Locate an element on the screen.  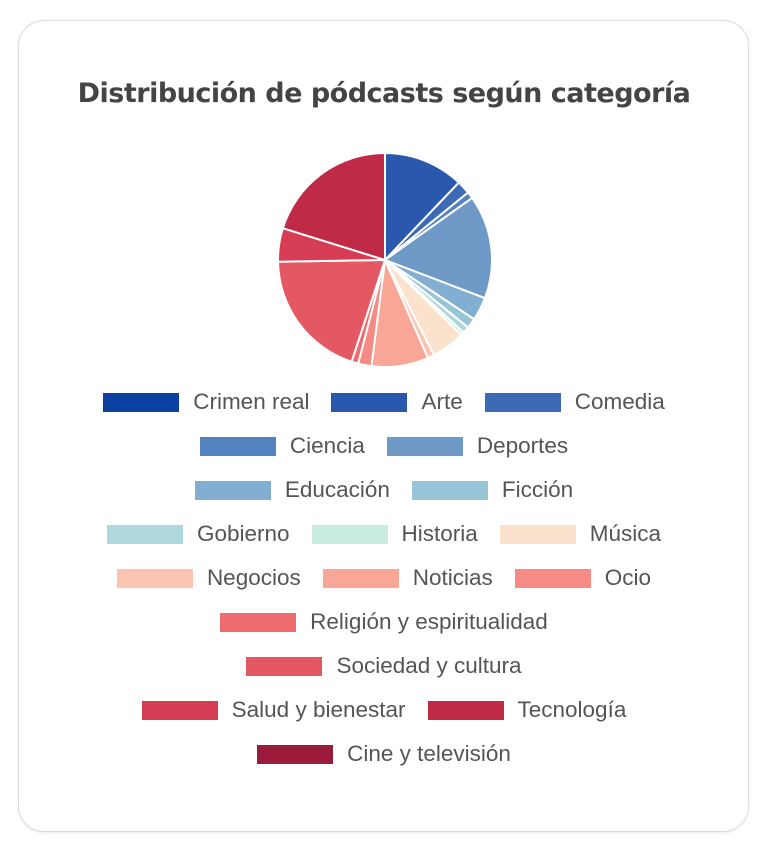
legend-row: Educación Ficción is located at coordinates (384, 490).